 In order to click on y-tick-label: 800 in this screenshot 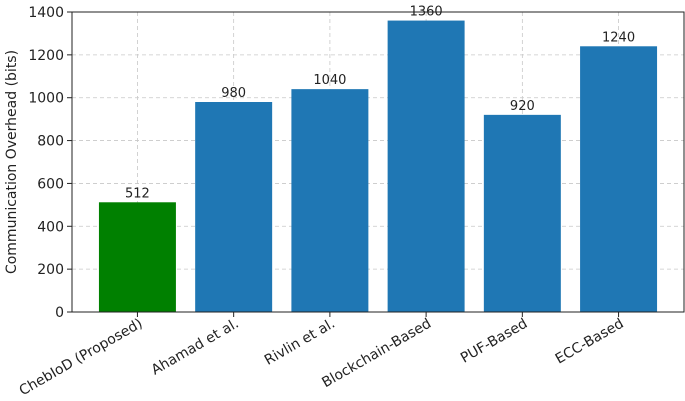, I will do `click(50, 142)`.